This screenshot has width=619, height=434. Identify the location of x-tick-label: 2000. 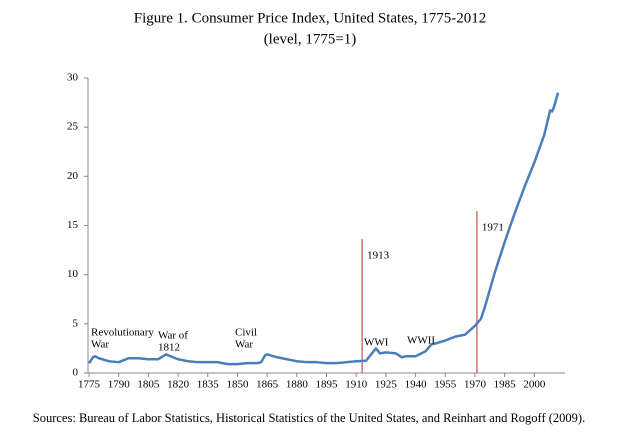
(534, 385).